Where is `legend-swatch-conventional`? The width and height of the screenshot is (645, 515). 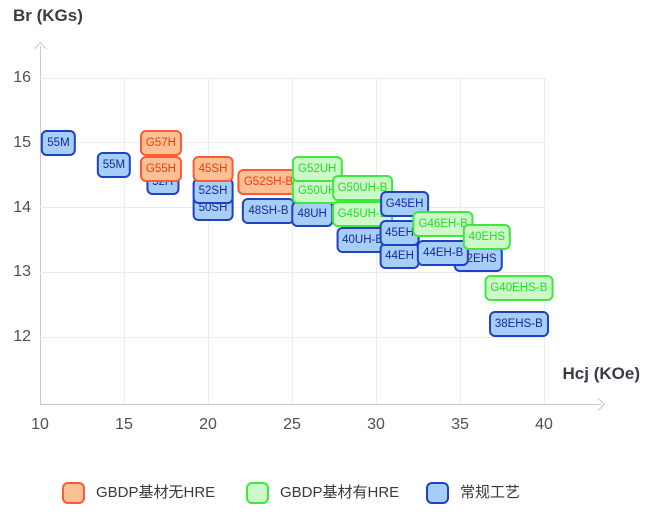
legend-swatch-conventional is located at coordinates (437, 493).